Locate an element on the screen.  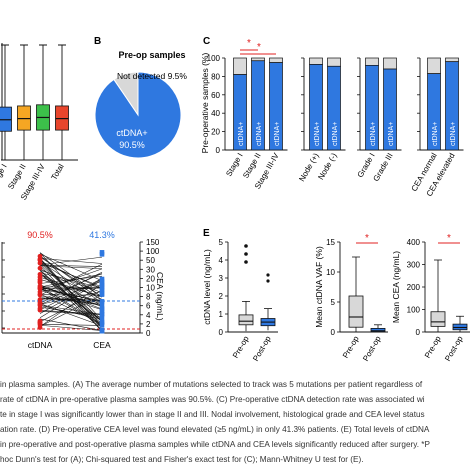
bar-negative-grade-i is located at coordinates (372, 61).